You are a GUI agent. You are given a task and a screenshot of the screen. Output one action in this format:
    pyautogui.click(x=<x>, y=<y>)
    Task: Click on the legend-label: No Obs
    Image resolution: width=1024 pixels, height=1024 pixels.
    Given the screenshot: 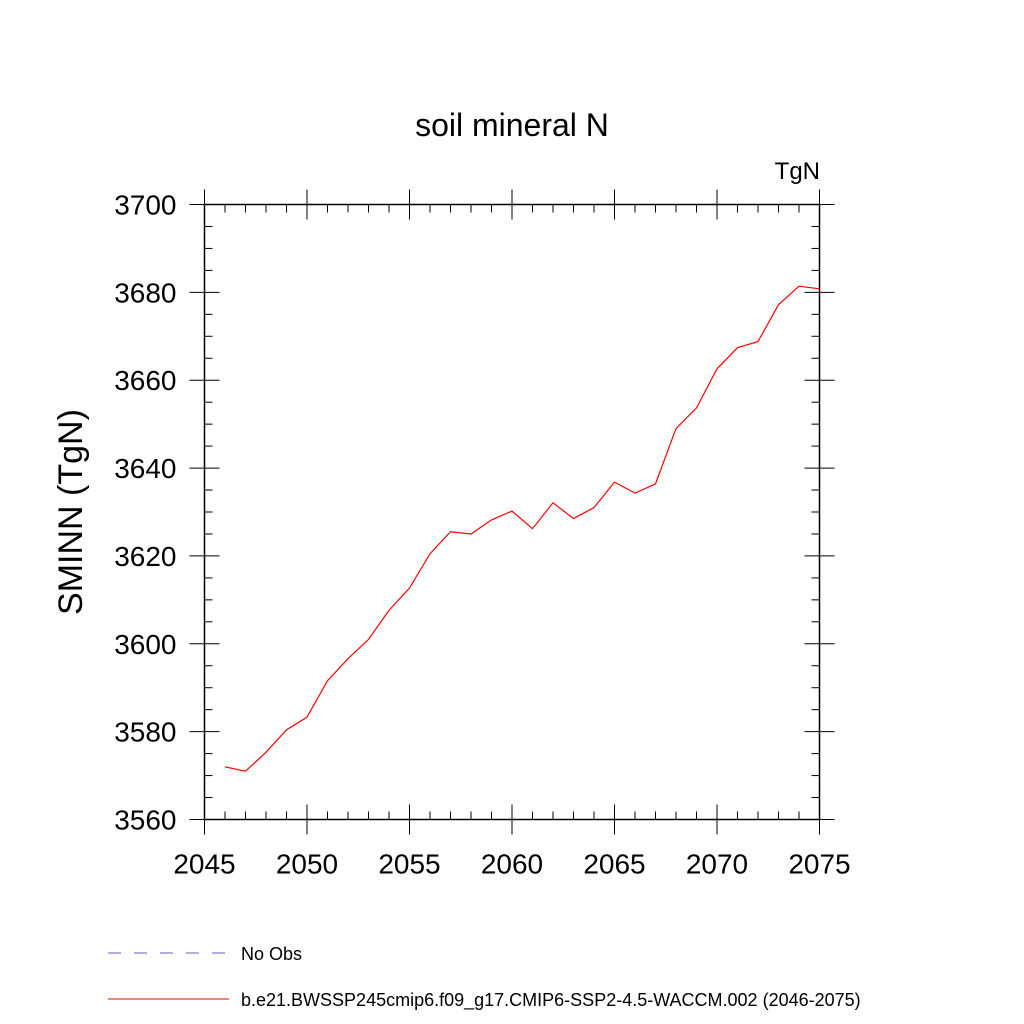 What is the action you would take?
    pyautogui.click(x=271, y=954)
    